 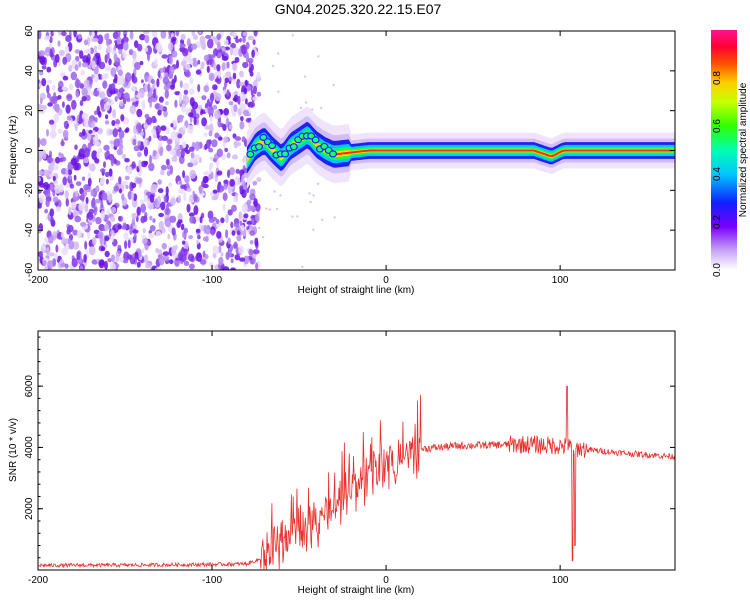 What do you see at coordinates (356, 590) in the screenshot?
I see `snr-xlabel: Height of straight line (km)` at bounding box center [356, 590].